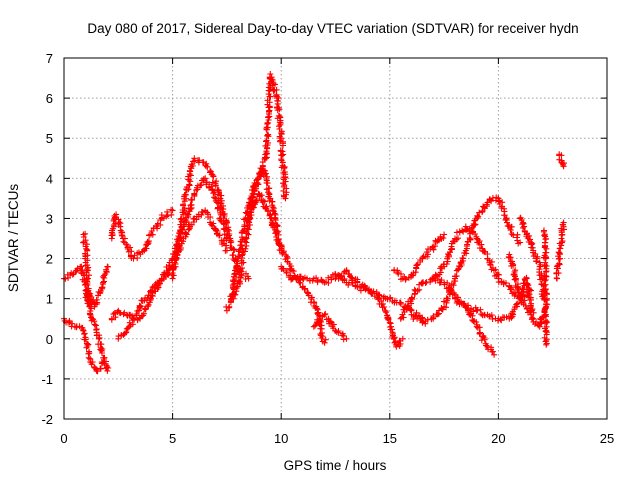 The width and height of the screenshot is (640, 480). I want to click on series-arc-b, so click(84, 345).